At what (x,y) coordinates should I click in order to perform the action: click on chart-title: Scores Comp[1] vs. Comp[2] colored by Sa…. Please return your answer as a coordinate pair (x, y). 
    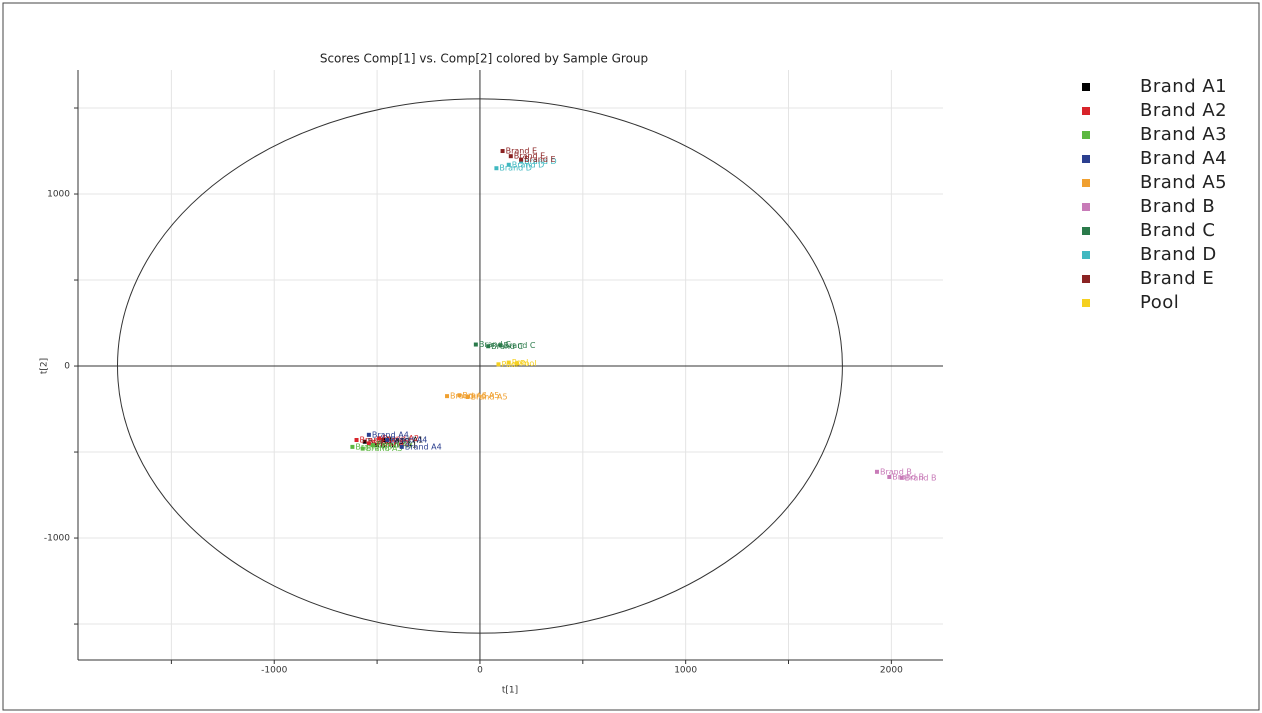
    Looking at the image, I should click on (484, 59).